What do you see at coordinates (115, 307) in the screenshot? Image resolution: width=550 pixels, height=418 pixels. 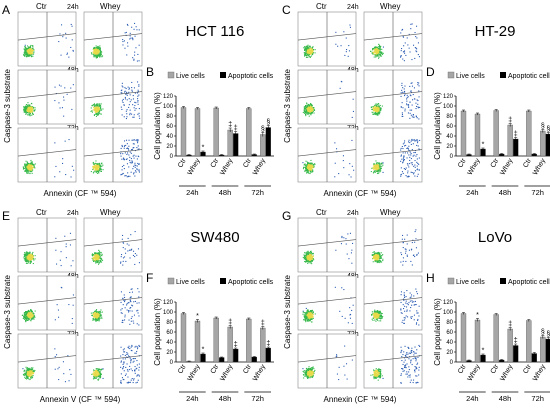 I see `facs-dot-cloud` at bounding box center [115, 307].